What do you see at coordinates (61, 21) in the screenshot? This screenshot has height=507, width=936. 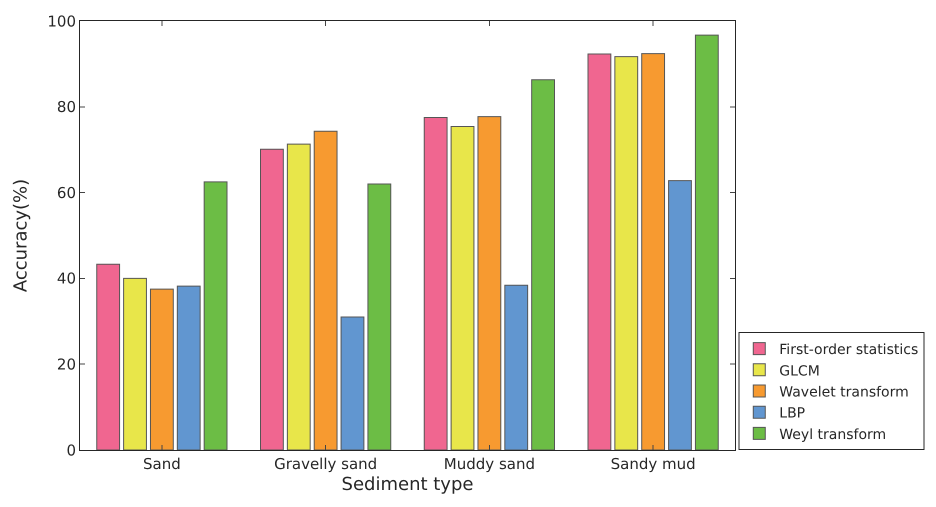 I see `y-tick-label: 100` at bounding box center [61, 21].